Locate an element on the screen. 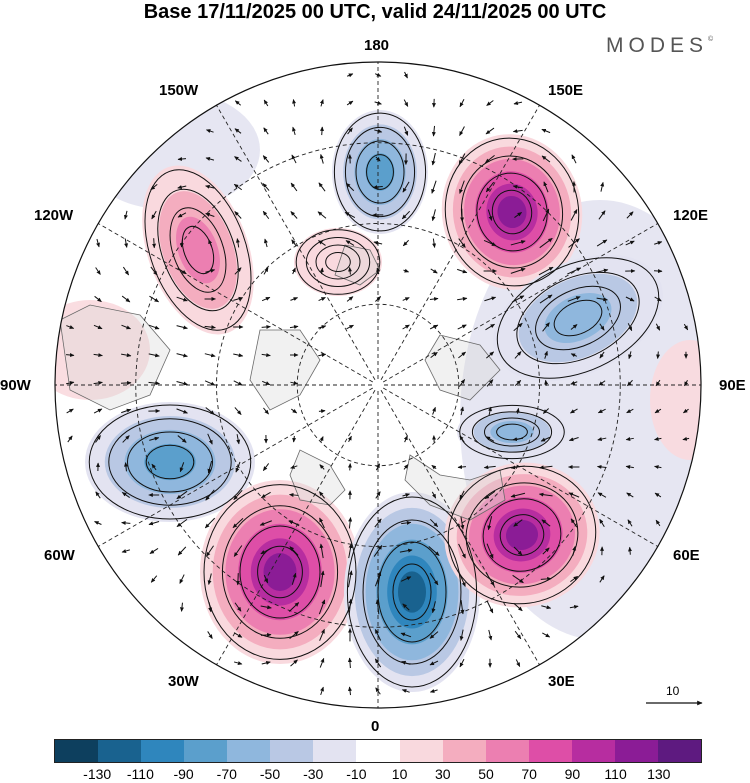  anomaly-negative-bering-contours is located at coordinates (380, 172).